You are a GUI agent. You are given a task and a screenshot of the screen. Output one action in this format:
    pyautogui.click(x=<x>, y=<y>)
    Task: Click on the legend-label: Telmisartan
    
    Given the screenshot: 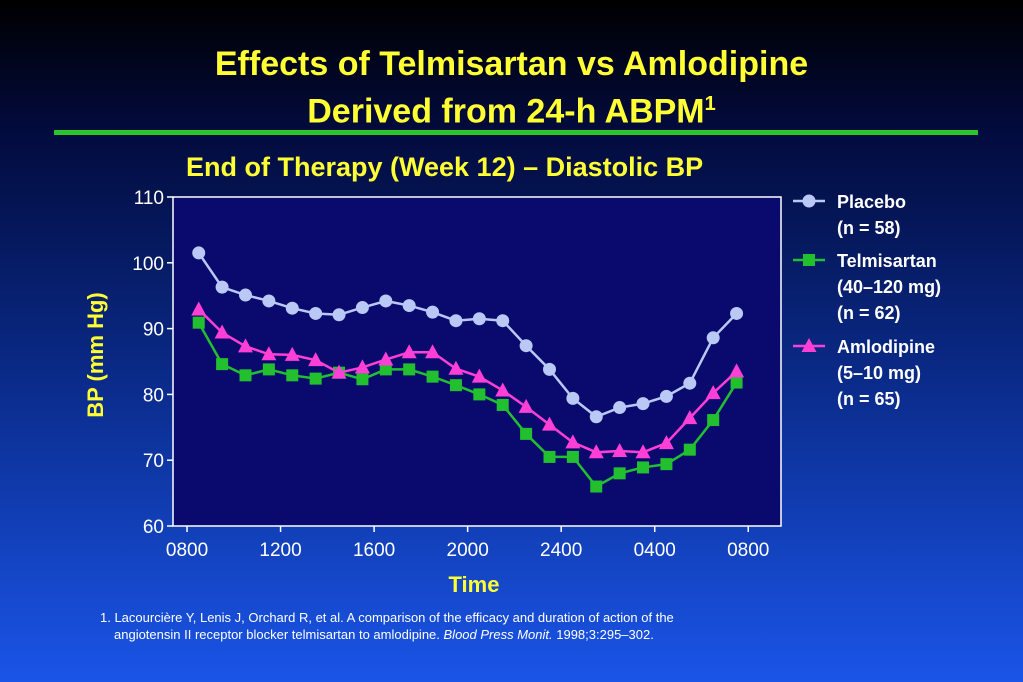 What is the action you would take?
    pyautogui.click(x=887, y=261)
    